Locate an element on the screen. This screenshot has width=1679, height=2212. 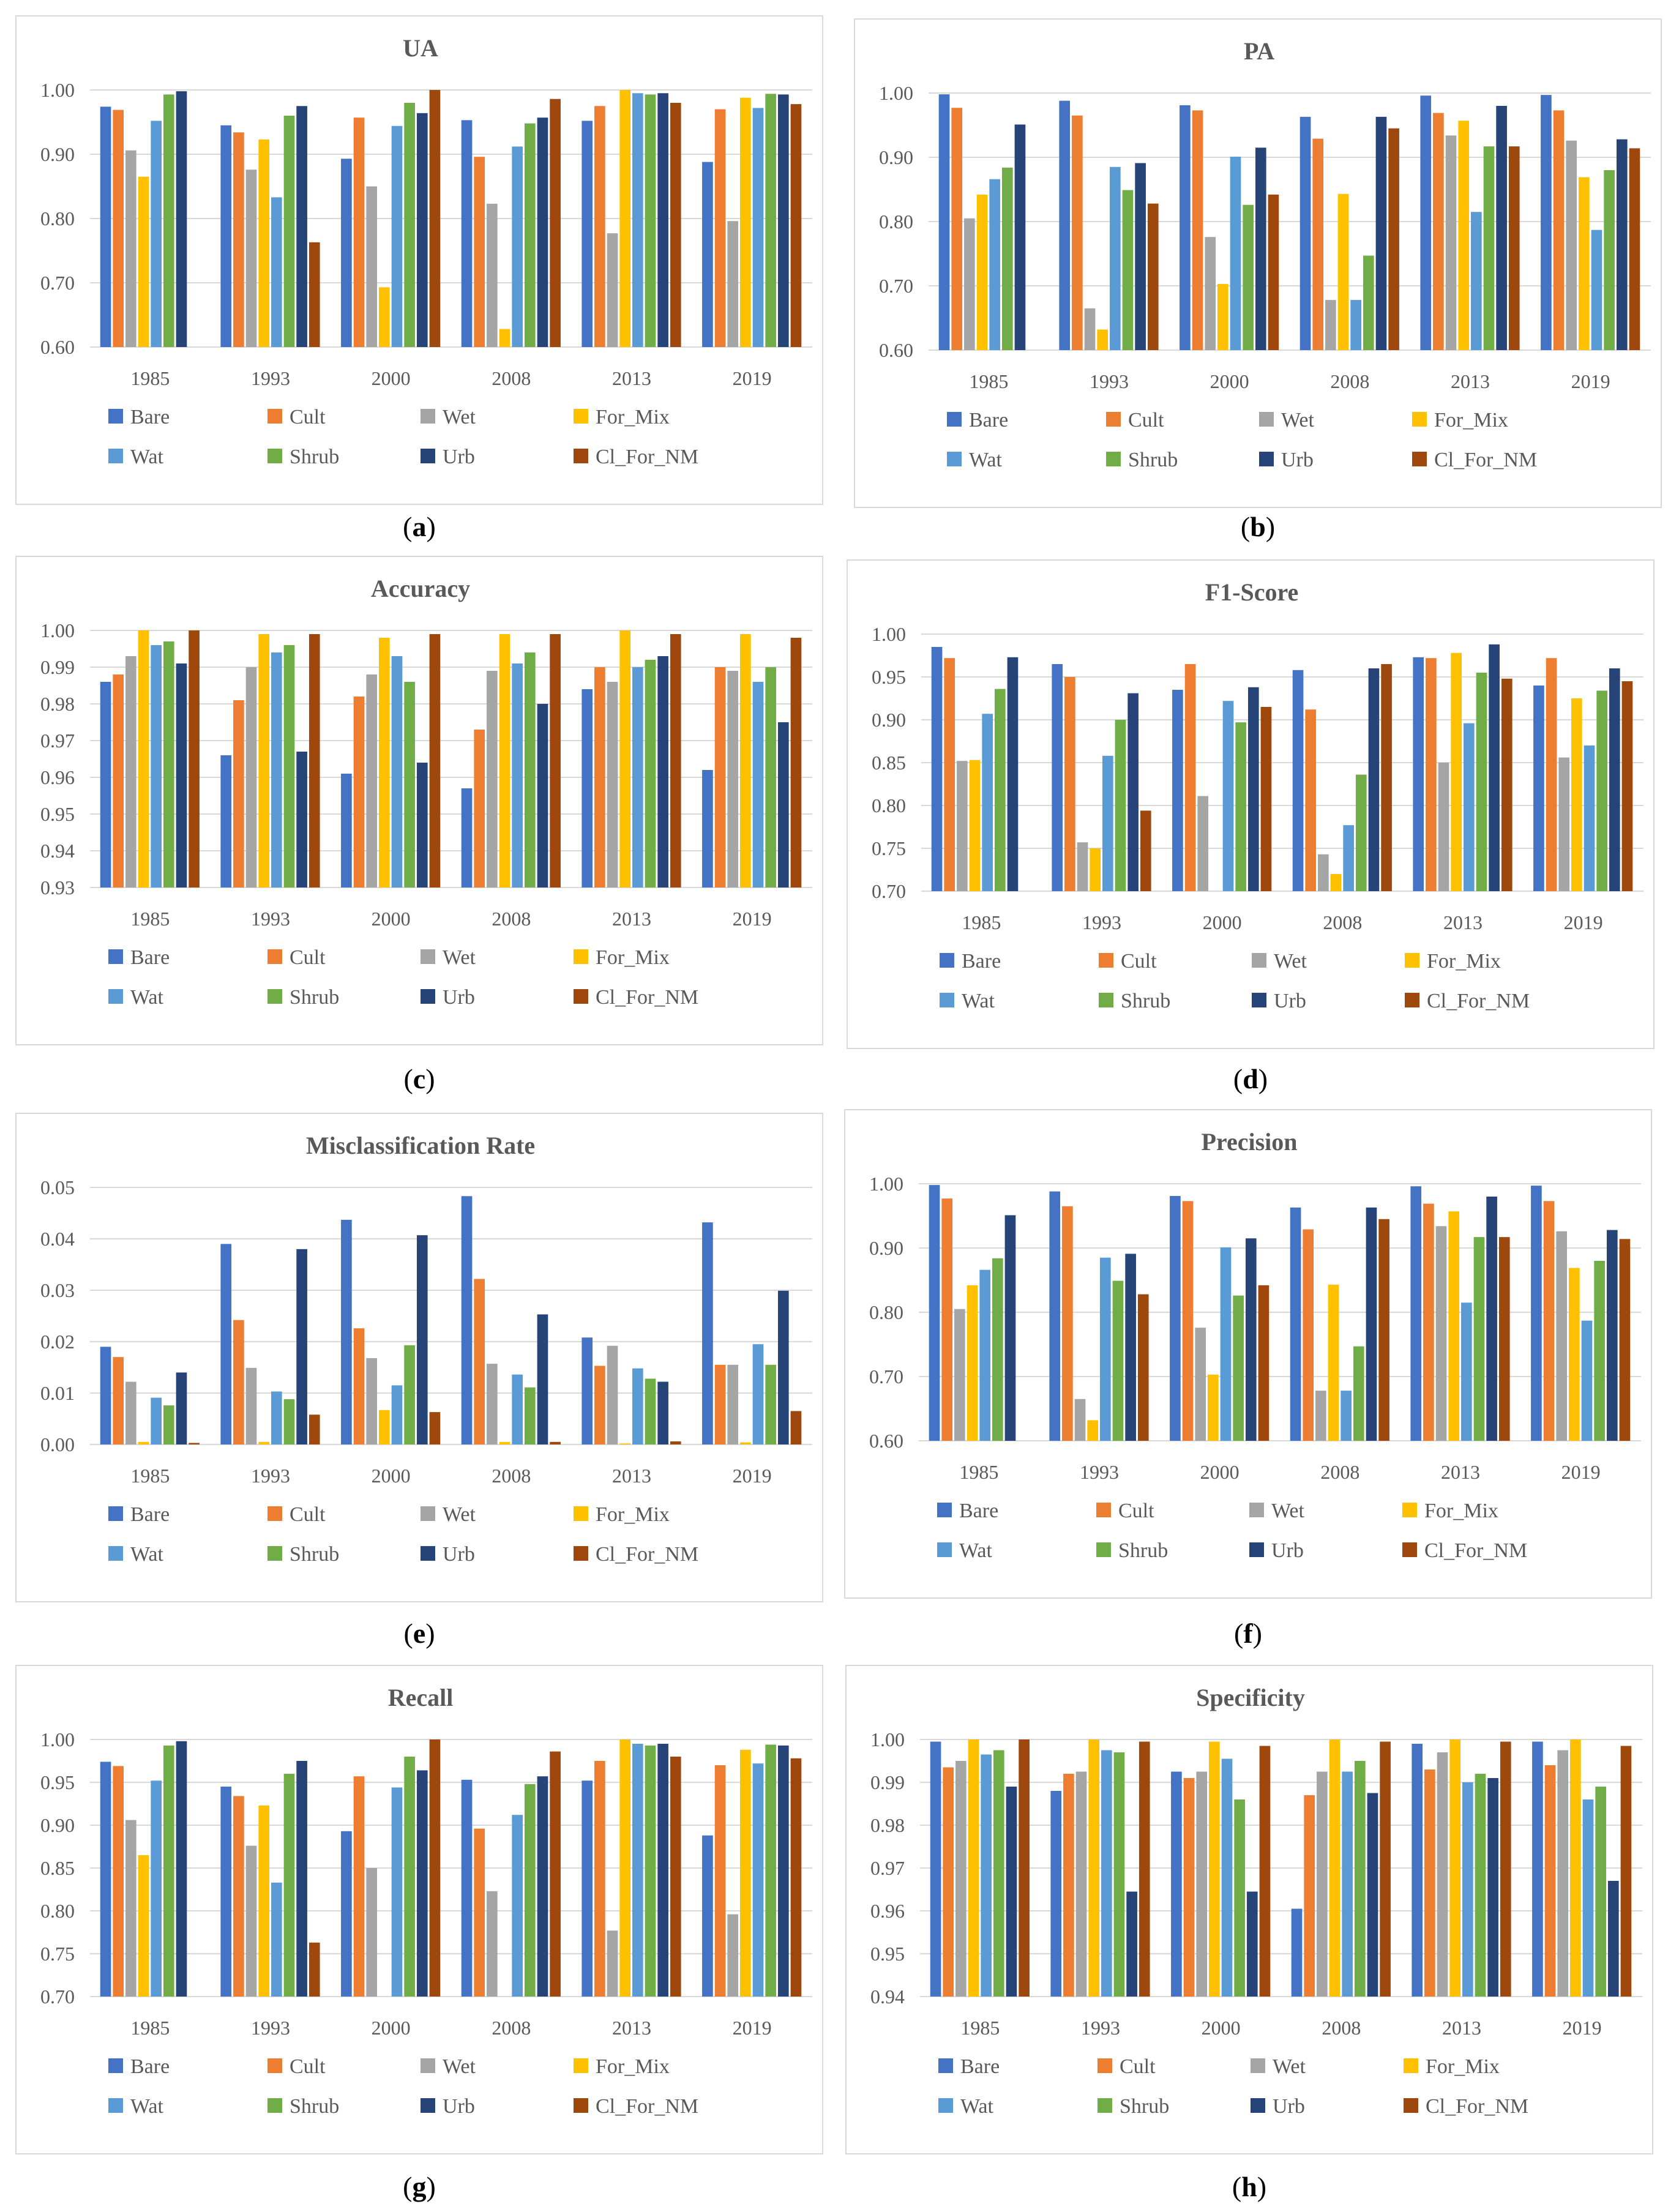
legend-swatch-b-wet is located at coordinates (1266, 419).